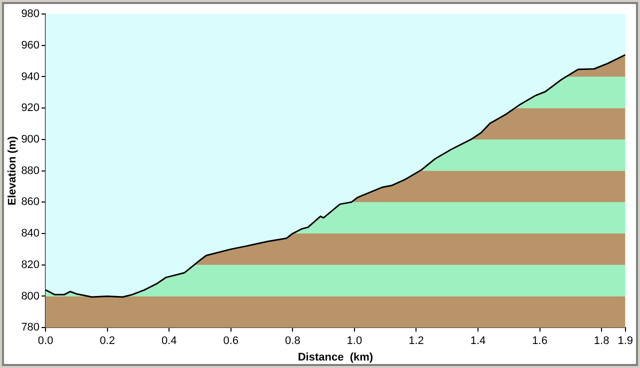  Describe the element at coordinates (30, 108) in the screenshot. I see `y-tick-label: 920` at that location.